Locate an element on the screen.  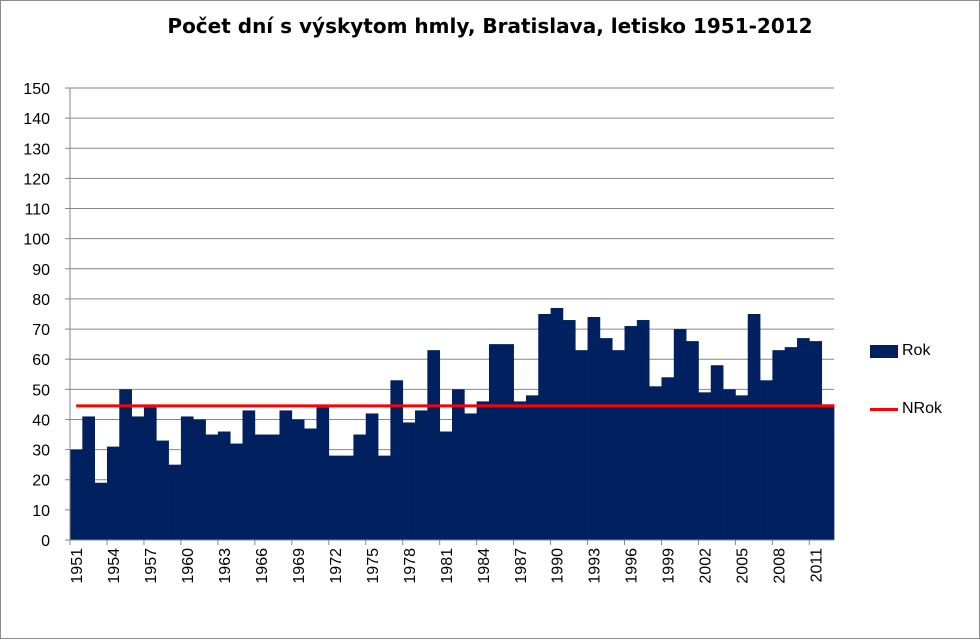
bar-1963 is located at coordinates (224, 485).